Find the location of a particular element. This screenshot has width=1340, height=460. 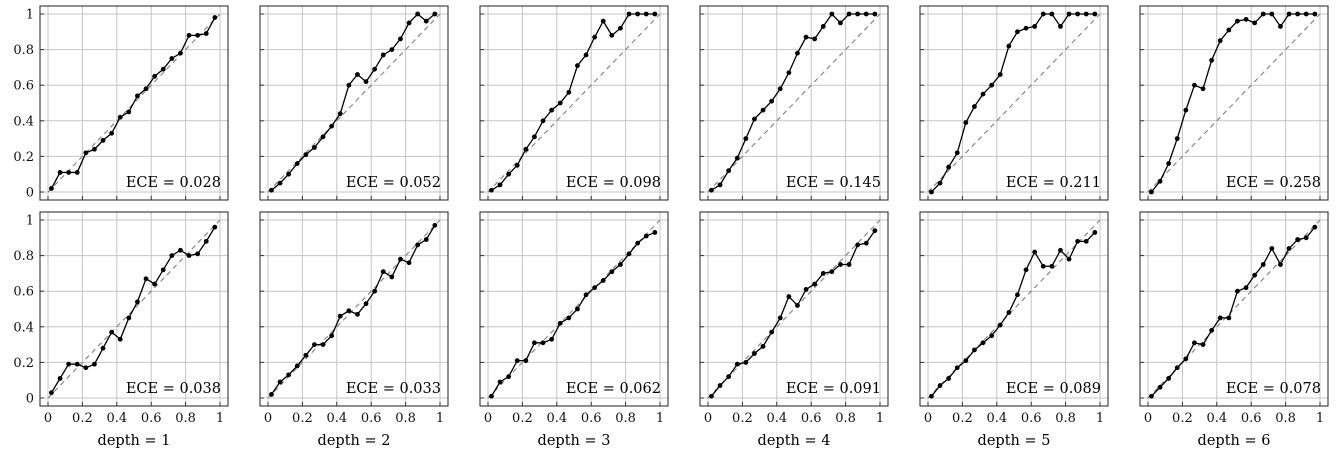

y-tick-label: 0.4 is located at coordinates (23, 327).